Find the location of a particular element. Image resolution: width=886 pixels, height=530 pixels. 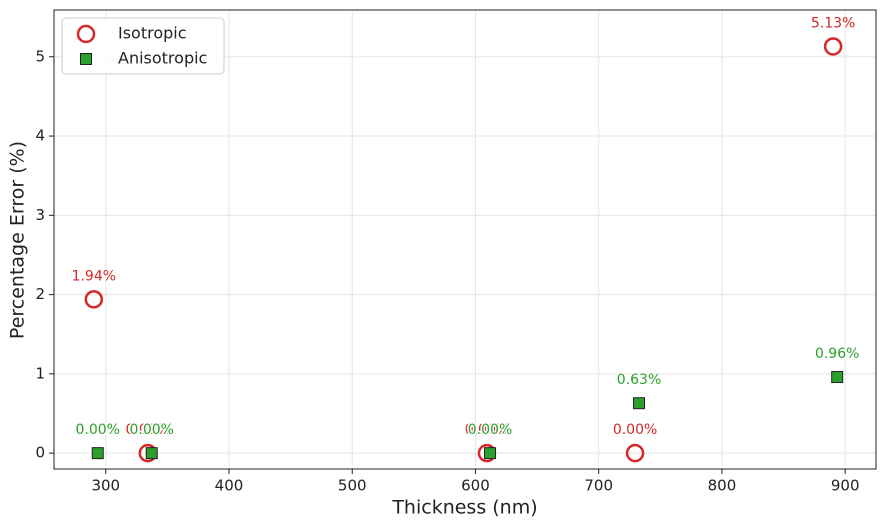

x-tick-label: 700 is located at coordinates (598, 486).